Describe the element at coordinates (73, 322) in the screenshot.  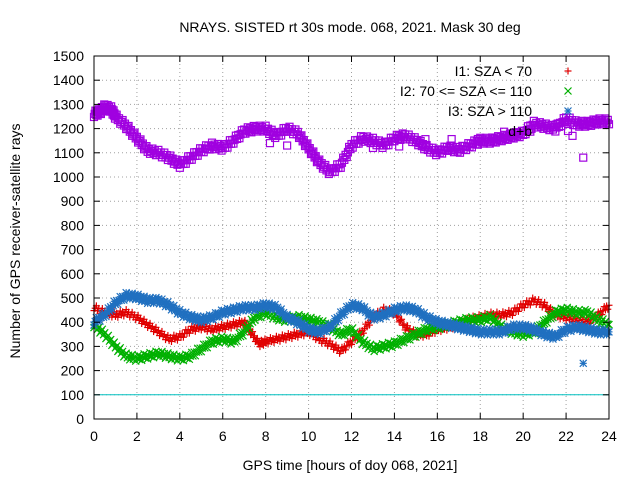
I see `y-tick-label: 400` at that location.